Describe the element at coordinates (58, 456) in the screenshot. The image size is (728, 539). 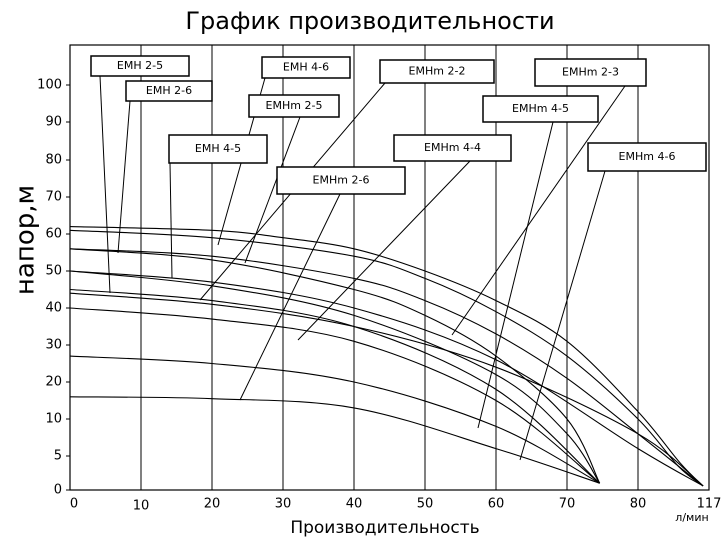
I see `y-tick-label: 5` at that location.